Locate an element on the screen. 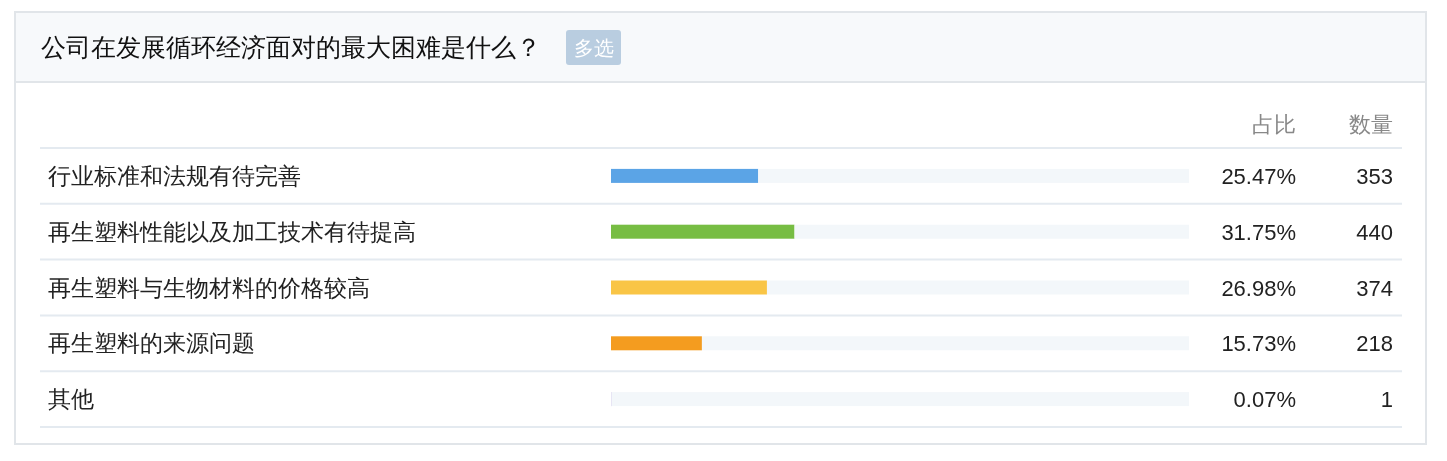  y-tick-label: 再生塑料性能以及加工技术有待提高 is located at coordinates (232, 231).